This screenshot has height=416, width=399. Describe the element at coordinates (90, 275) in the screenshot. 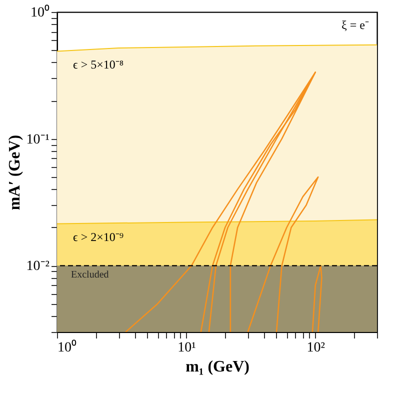

I see `band-label: Excluded` at that location.